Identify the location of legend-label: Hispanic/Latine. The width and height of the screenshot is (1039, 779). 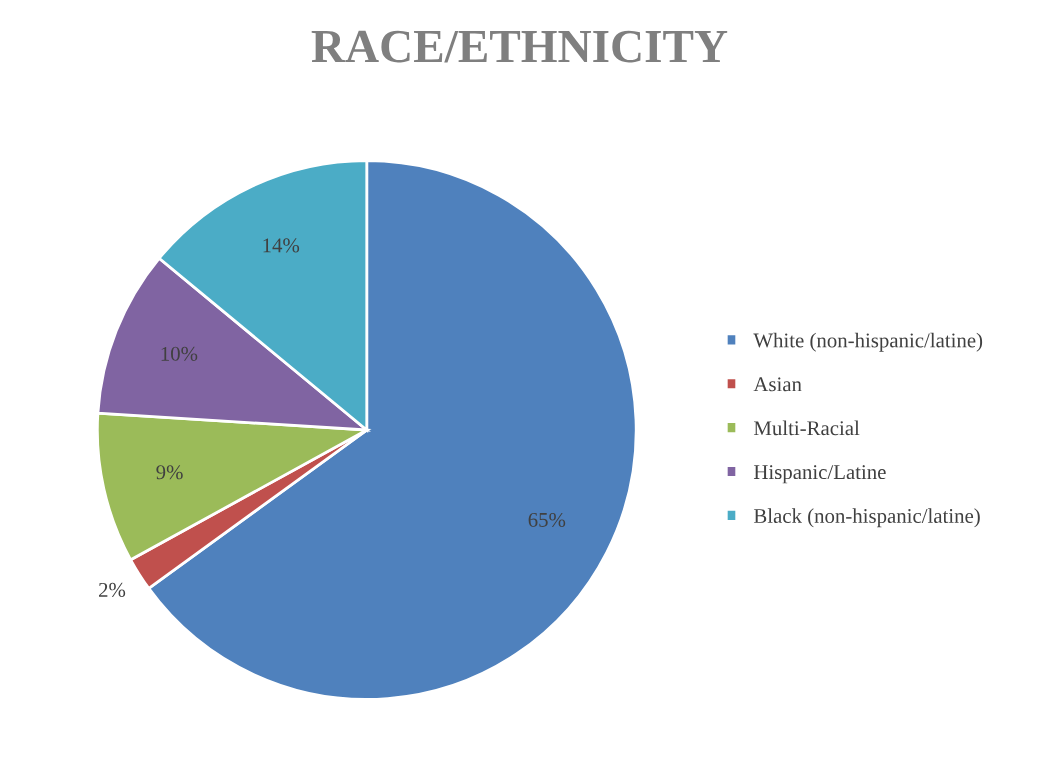
(819, 474).